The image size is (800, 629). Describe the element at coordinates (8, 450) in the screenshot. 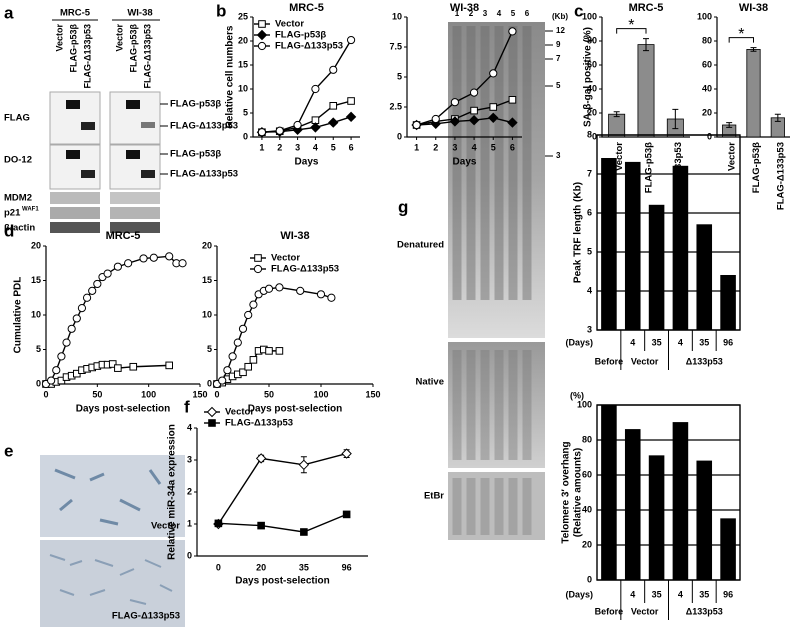

I see `panel-letter: e` at that location.